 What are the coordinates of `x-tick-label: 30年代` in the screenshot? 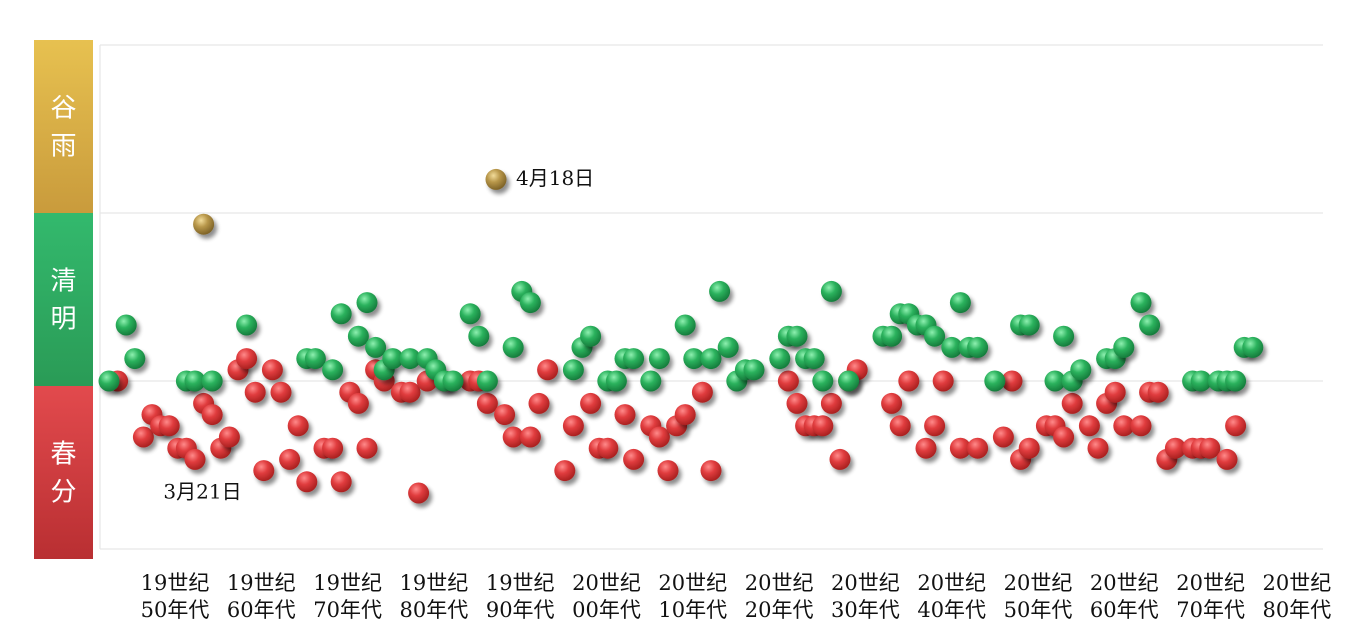 It's located at (865, 610).